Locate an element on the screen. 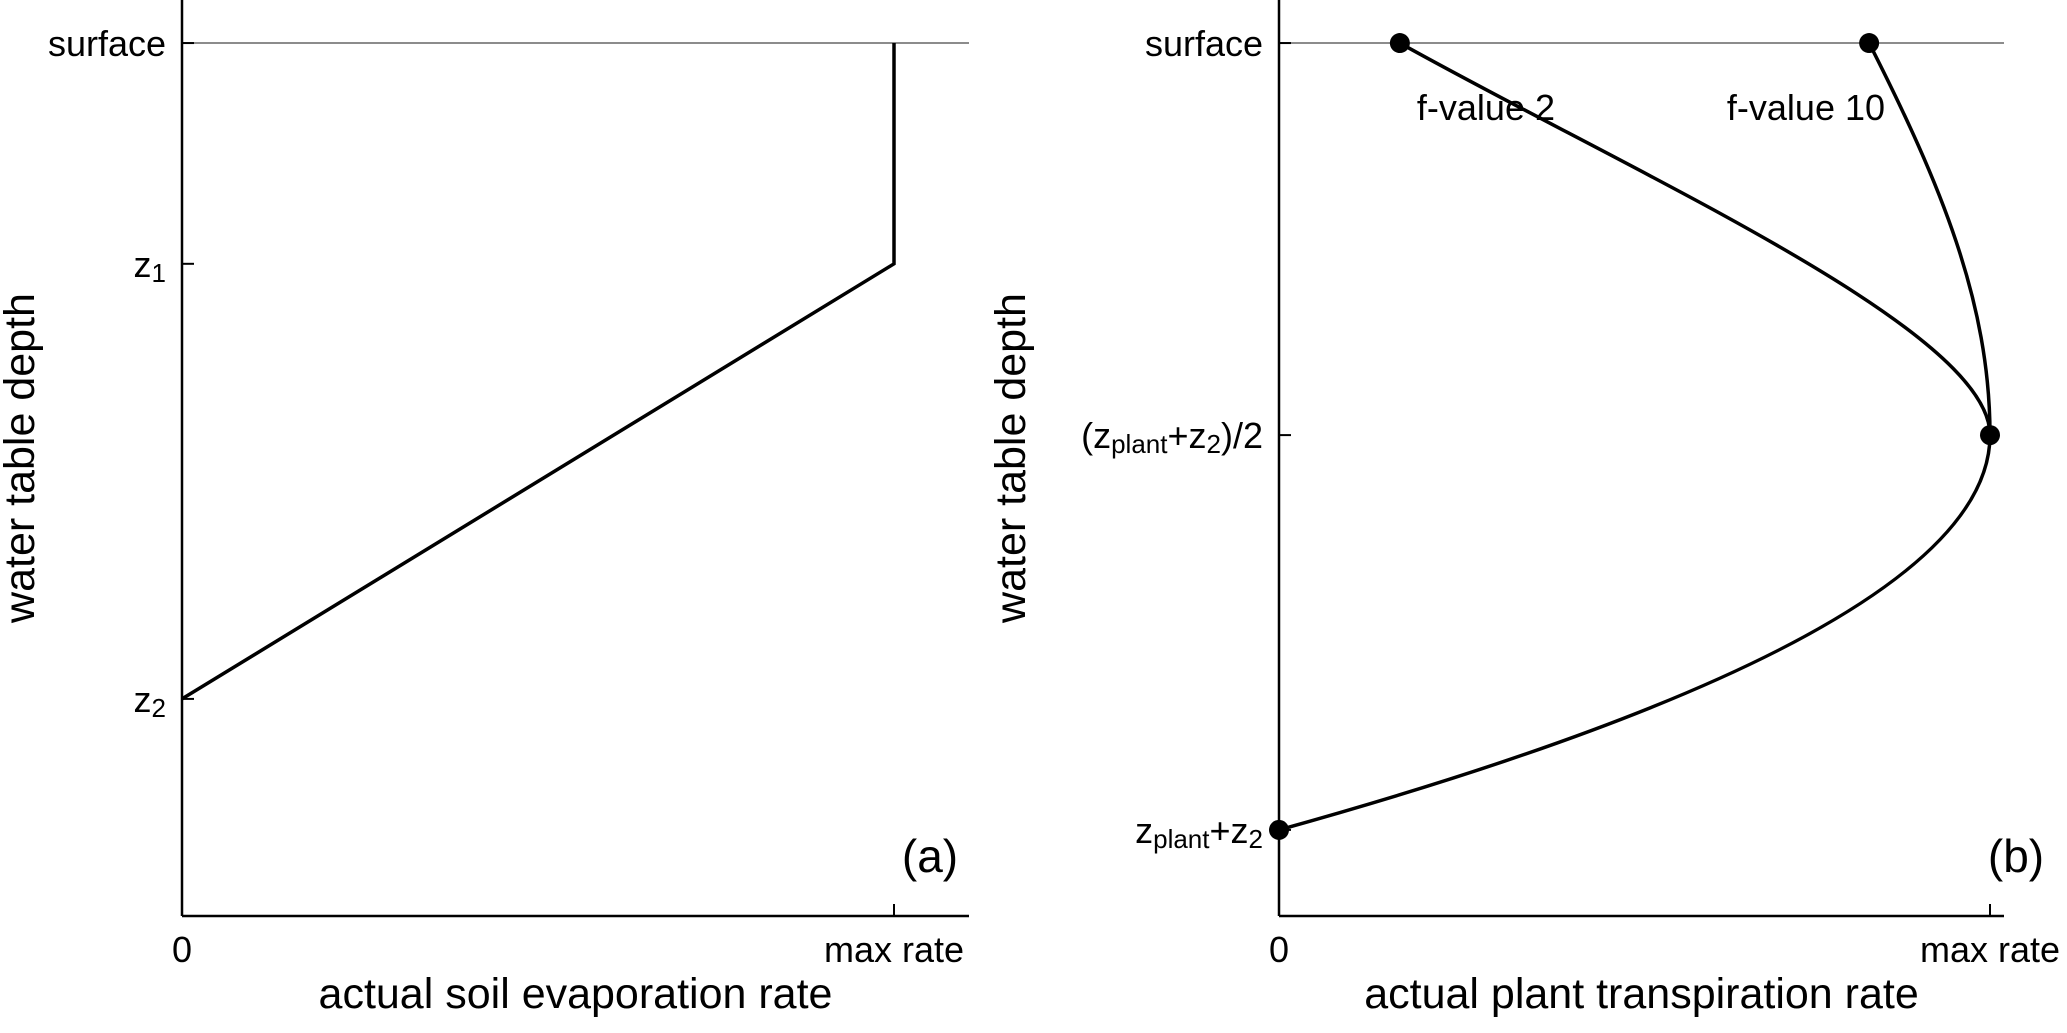  panel-label: (a) is located at coordinates (930, 856).